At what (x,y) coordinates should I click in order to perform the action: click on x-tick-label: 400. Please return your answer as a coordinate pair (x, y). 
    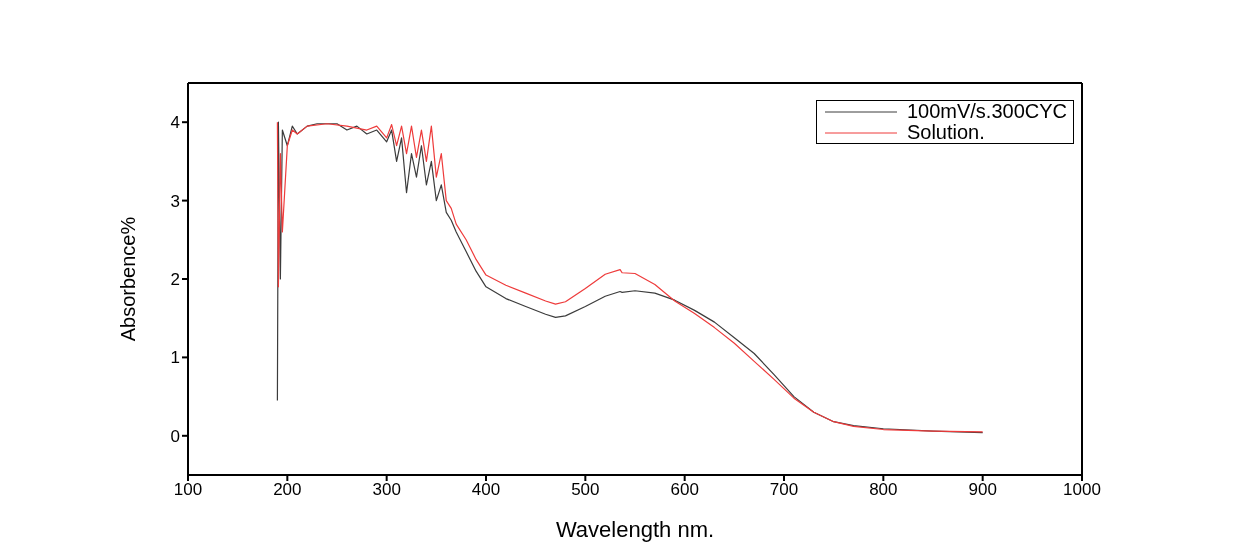
    Looking at the image, I should click on (486, 490).